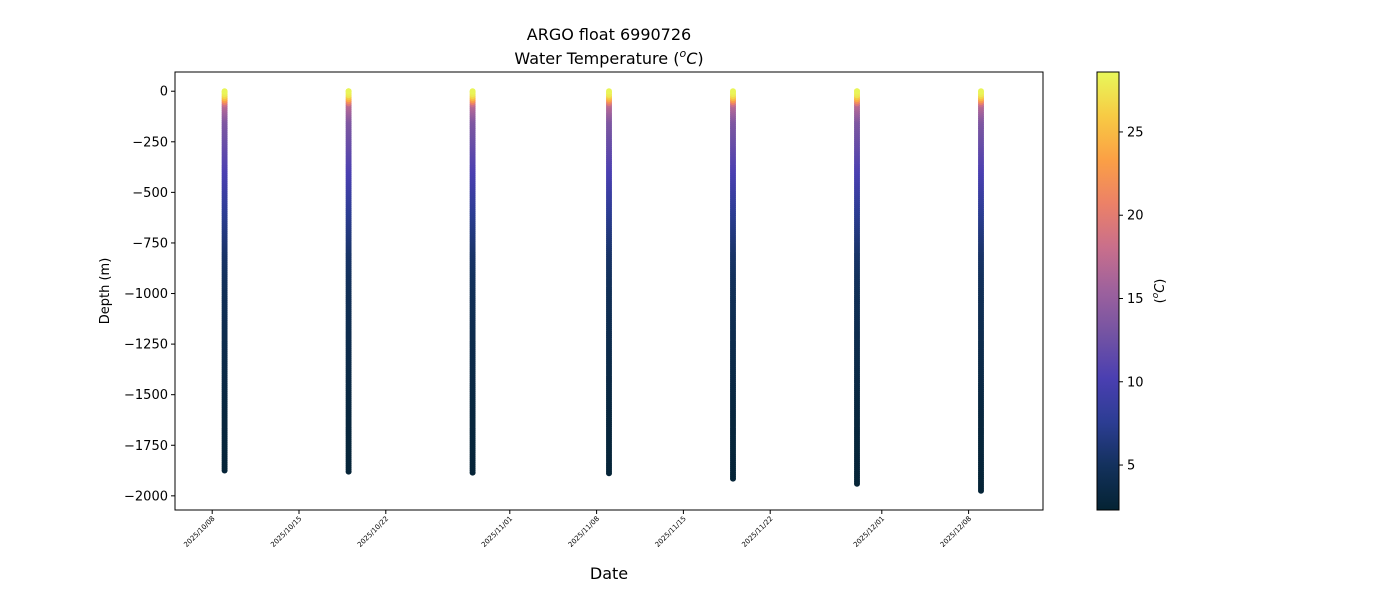  I want to click on colorbar-tick-label: 10, so click(1135, 382).